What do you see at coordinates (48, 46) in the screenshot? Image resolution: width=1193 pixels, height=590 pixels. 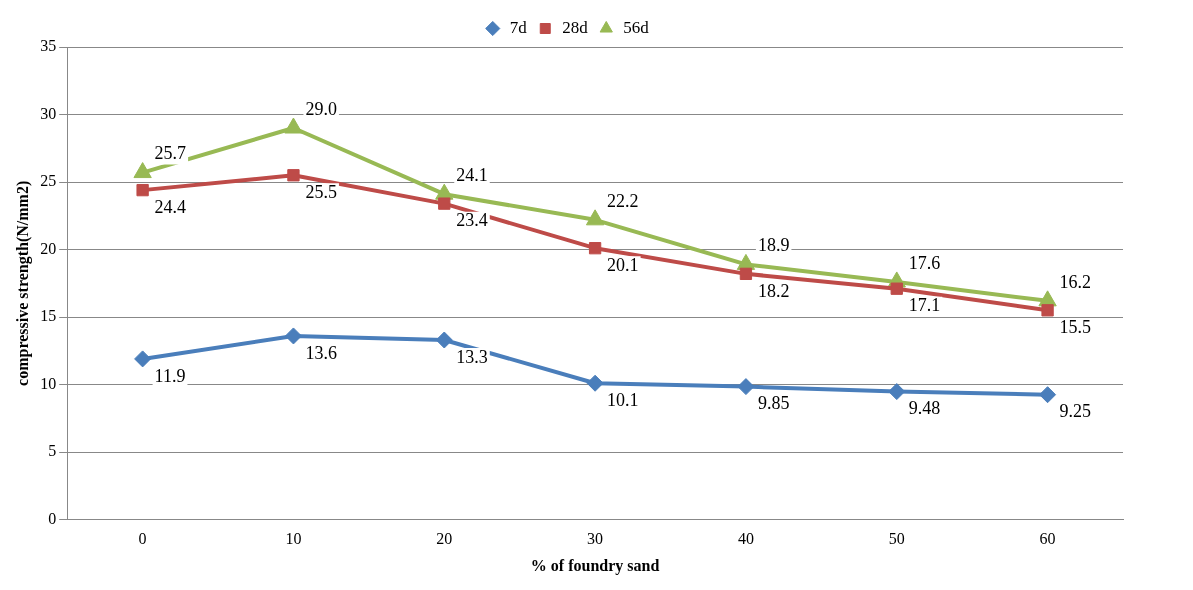 I see `y-tick-label: 35` at bounding box center [48, 46].